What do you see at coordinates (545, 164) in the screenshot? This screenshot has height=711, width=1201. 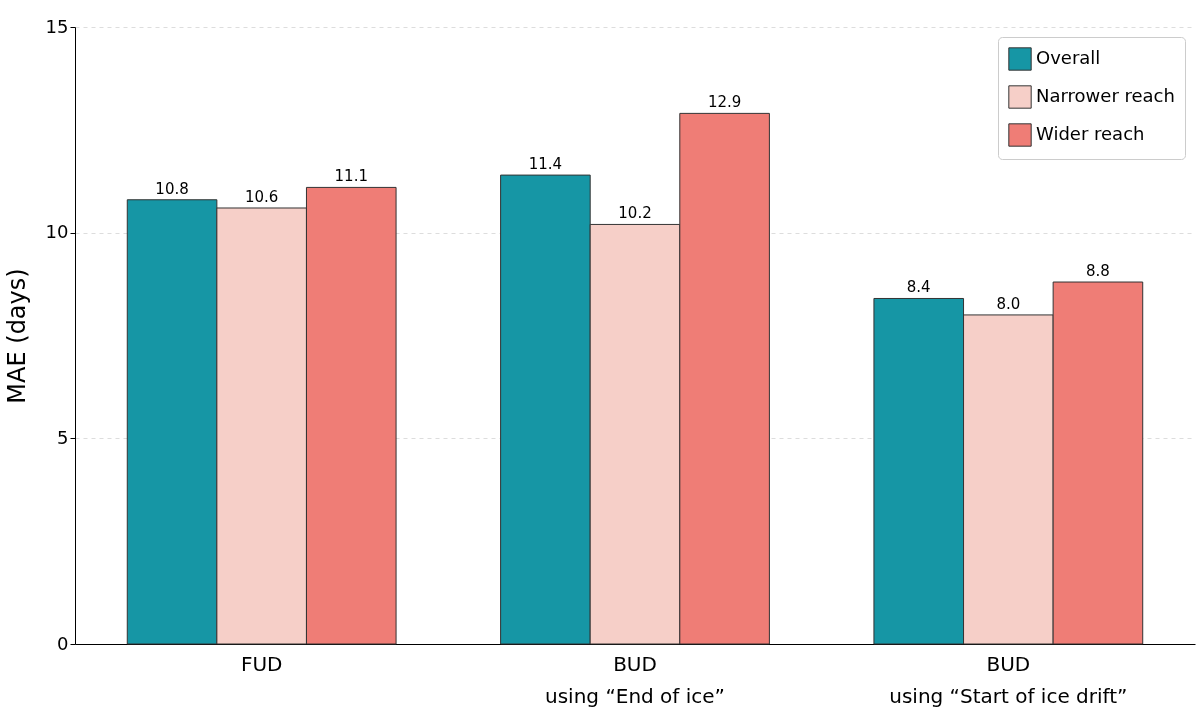 I see `data-label: 11.4` at bounding box center [545, 164].